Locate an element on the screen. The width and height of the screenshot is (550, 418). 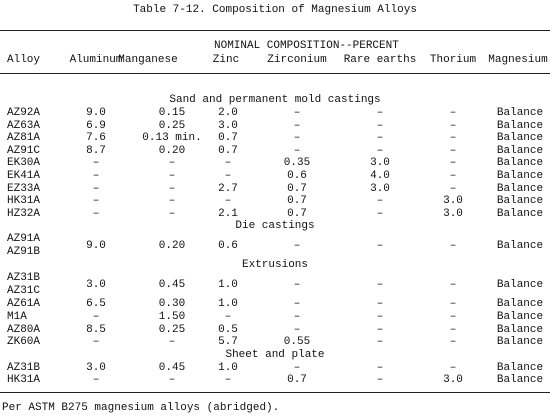
section-title: Extrusions is located at coordinates (275, 265).